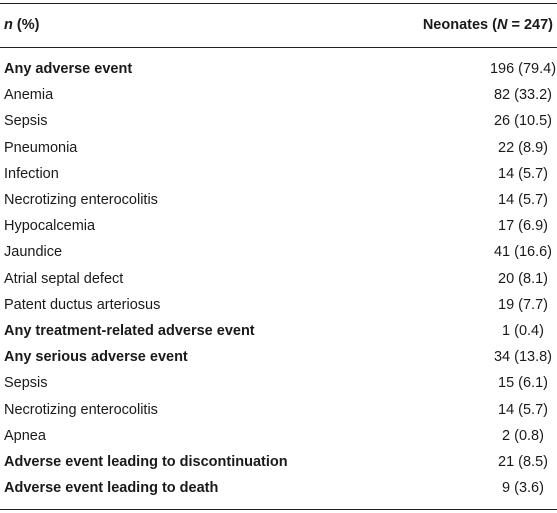  What do you see at coordinates (278, 95) in the screenshot?
I see `table-row: Anemia 82 (33.2)` at bounding box center [278, 95].